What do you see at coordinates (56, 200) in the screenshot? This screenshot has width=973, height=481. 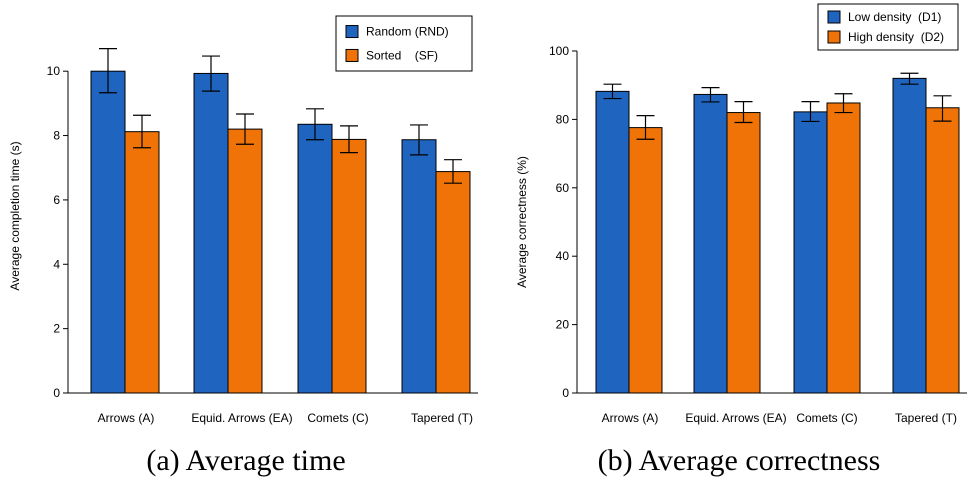 I see `y-tick-label: 6` at bounding box center [56, 200].